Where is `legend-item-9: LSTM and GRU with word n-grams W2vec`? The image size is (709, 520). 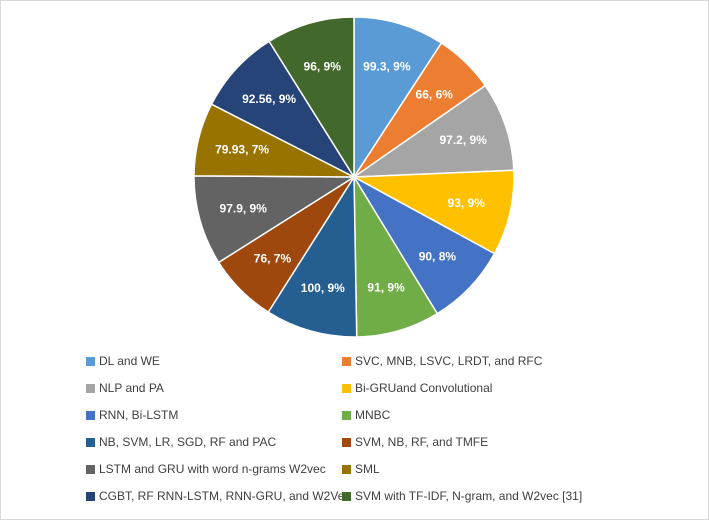 legend-item-9: LSTM and GRU with word n-grams W2vec is located at coordinates (206, 469).